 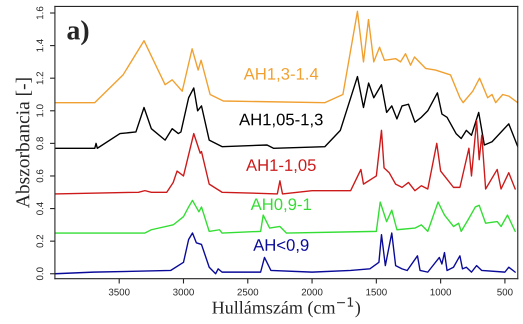 What do you see at coordinates (40, 208) in the screenshot?
I see `y-tick-label: 0.4` at bounding box center [40, 208].